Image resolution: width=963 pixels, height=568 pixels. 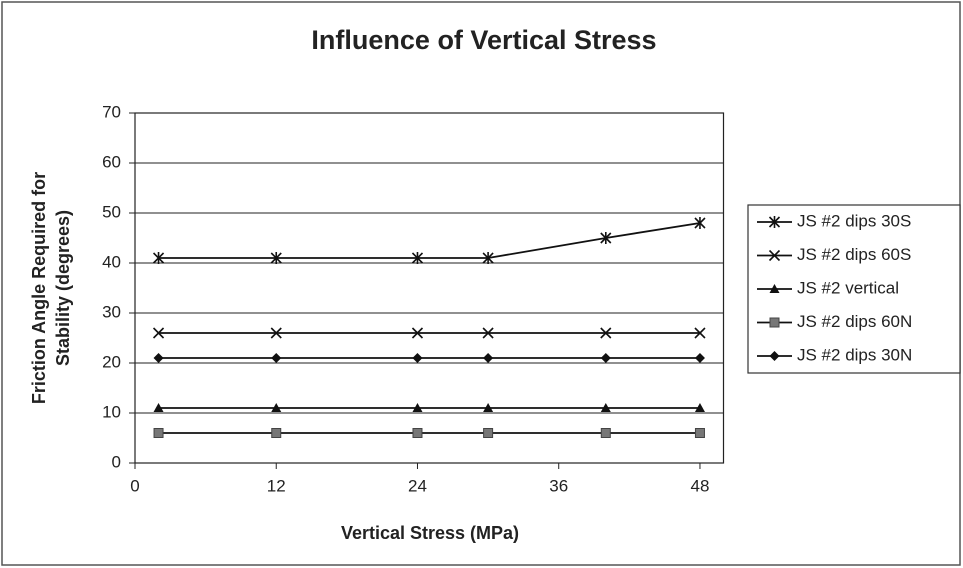 What do you see at coordinates (111, 311) in the screenshot?
I see `y-tick-label: 30` at bounding box center [111, 311].